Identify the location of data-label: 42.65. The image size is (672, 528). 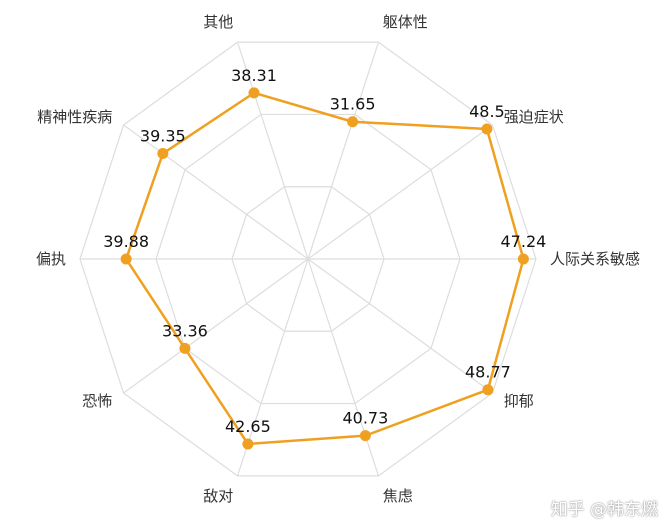
(248, 426).